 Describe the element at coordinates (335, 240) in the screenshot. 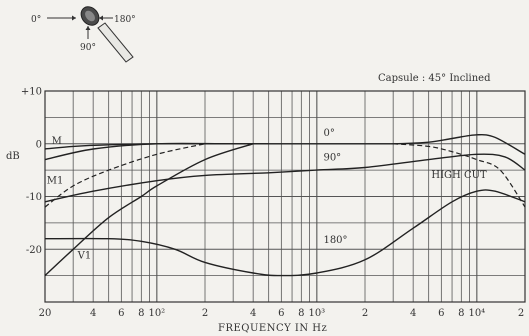

I see `curve-label: 180°` at that location.